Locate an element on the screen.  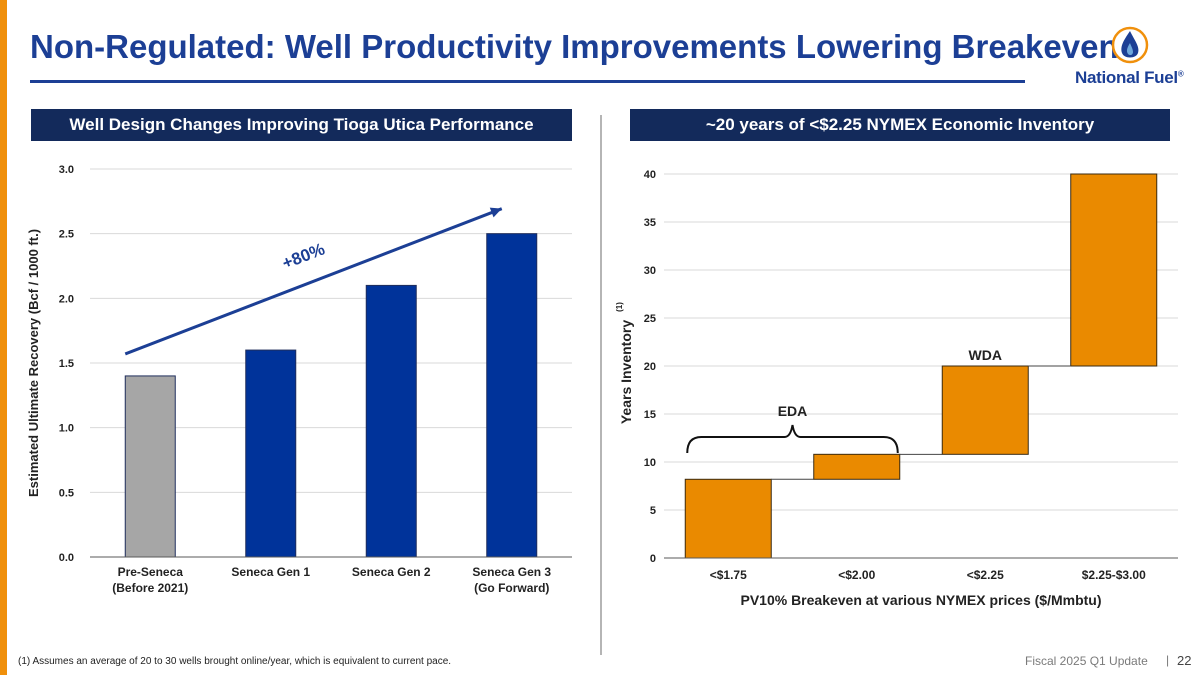
logo-wordmark: National Fuel® is located at coordinates (1129, 77).